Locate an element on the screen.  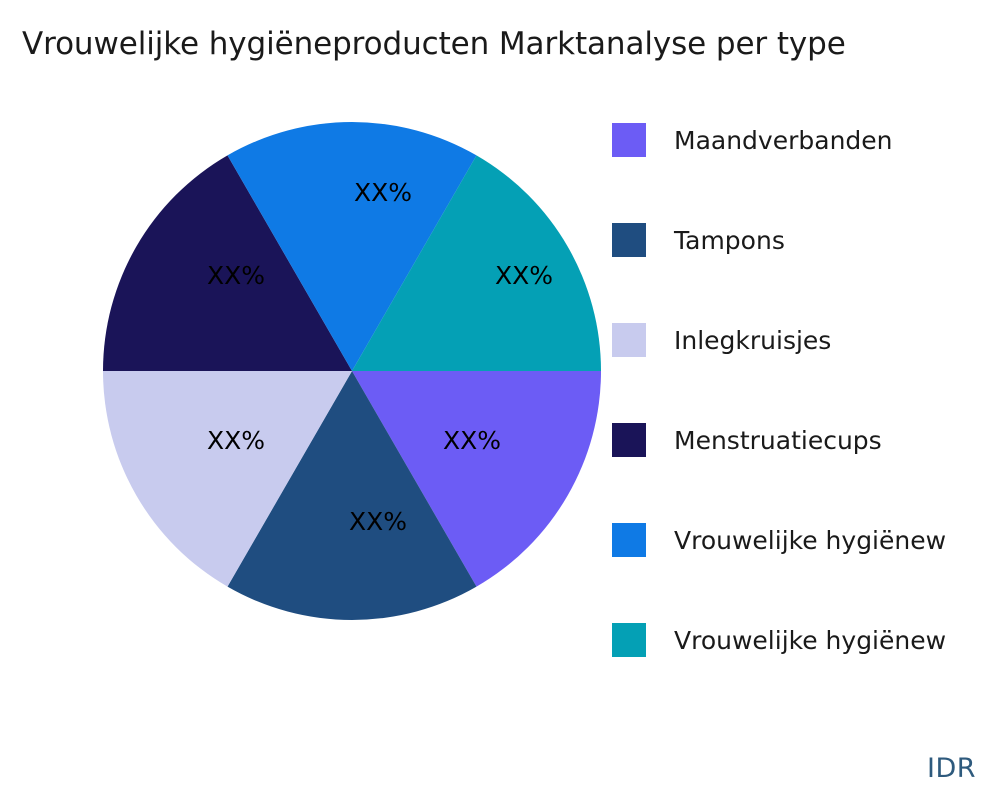
legend-item: Inlegkruisjes is located at coordinates (721, 340).